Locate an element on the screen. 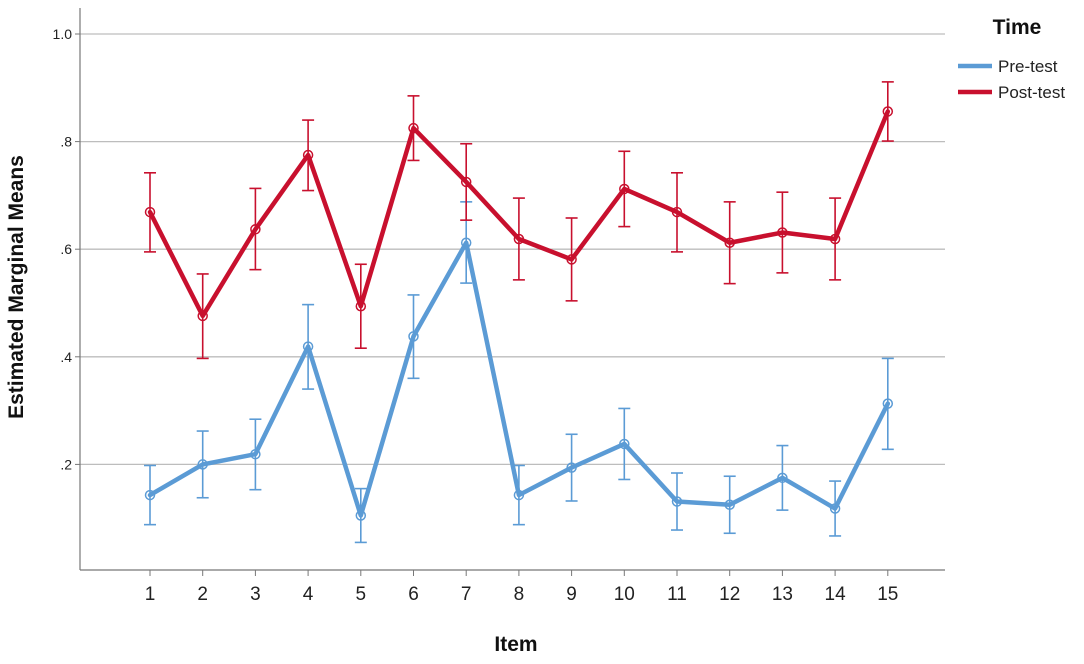  x-tick-label: 12 is located at coordinates (729, 594).